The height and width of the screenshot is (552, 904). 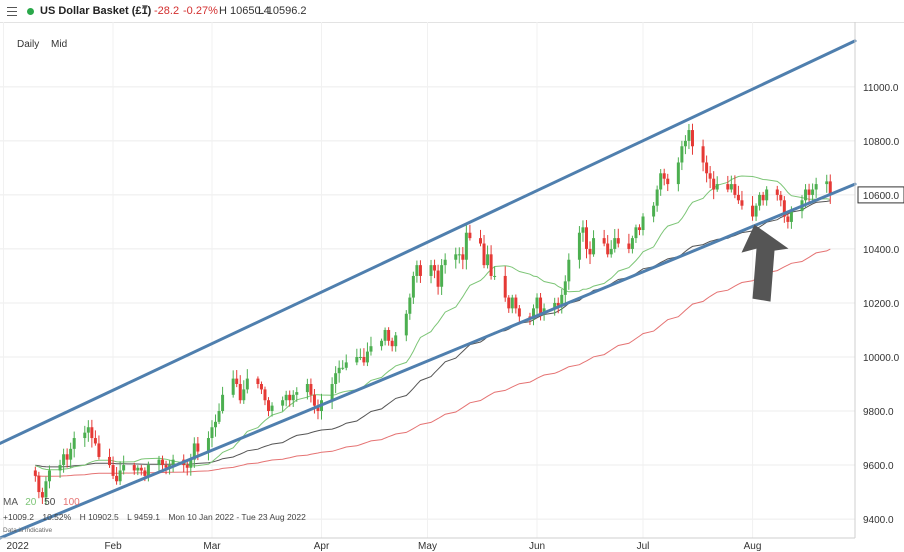 What do you see at coordinates (237, 517) in the screenshot?
I see `range-dates: Mon 10 Jan 2022 - Tue 23 Aug 2022` at bounding box center [237, 517].